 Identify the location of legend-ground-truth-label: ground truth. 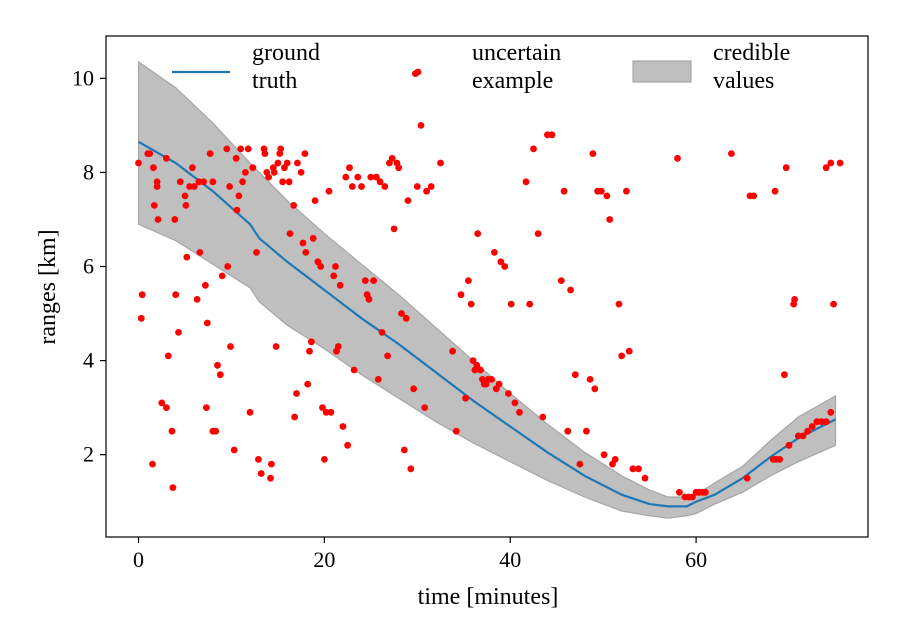
(286, 67).